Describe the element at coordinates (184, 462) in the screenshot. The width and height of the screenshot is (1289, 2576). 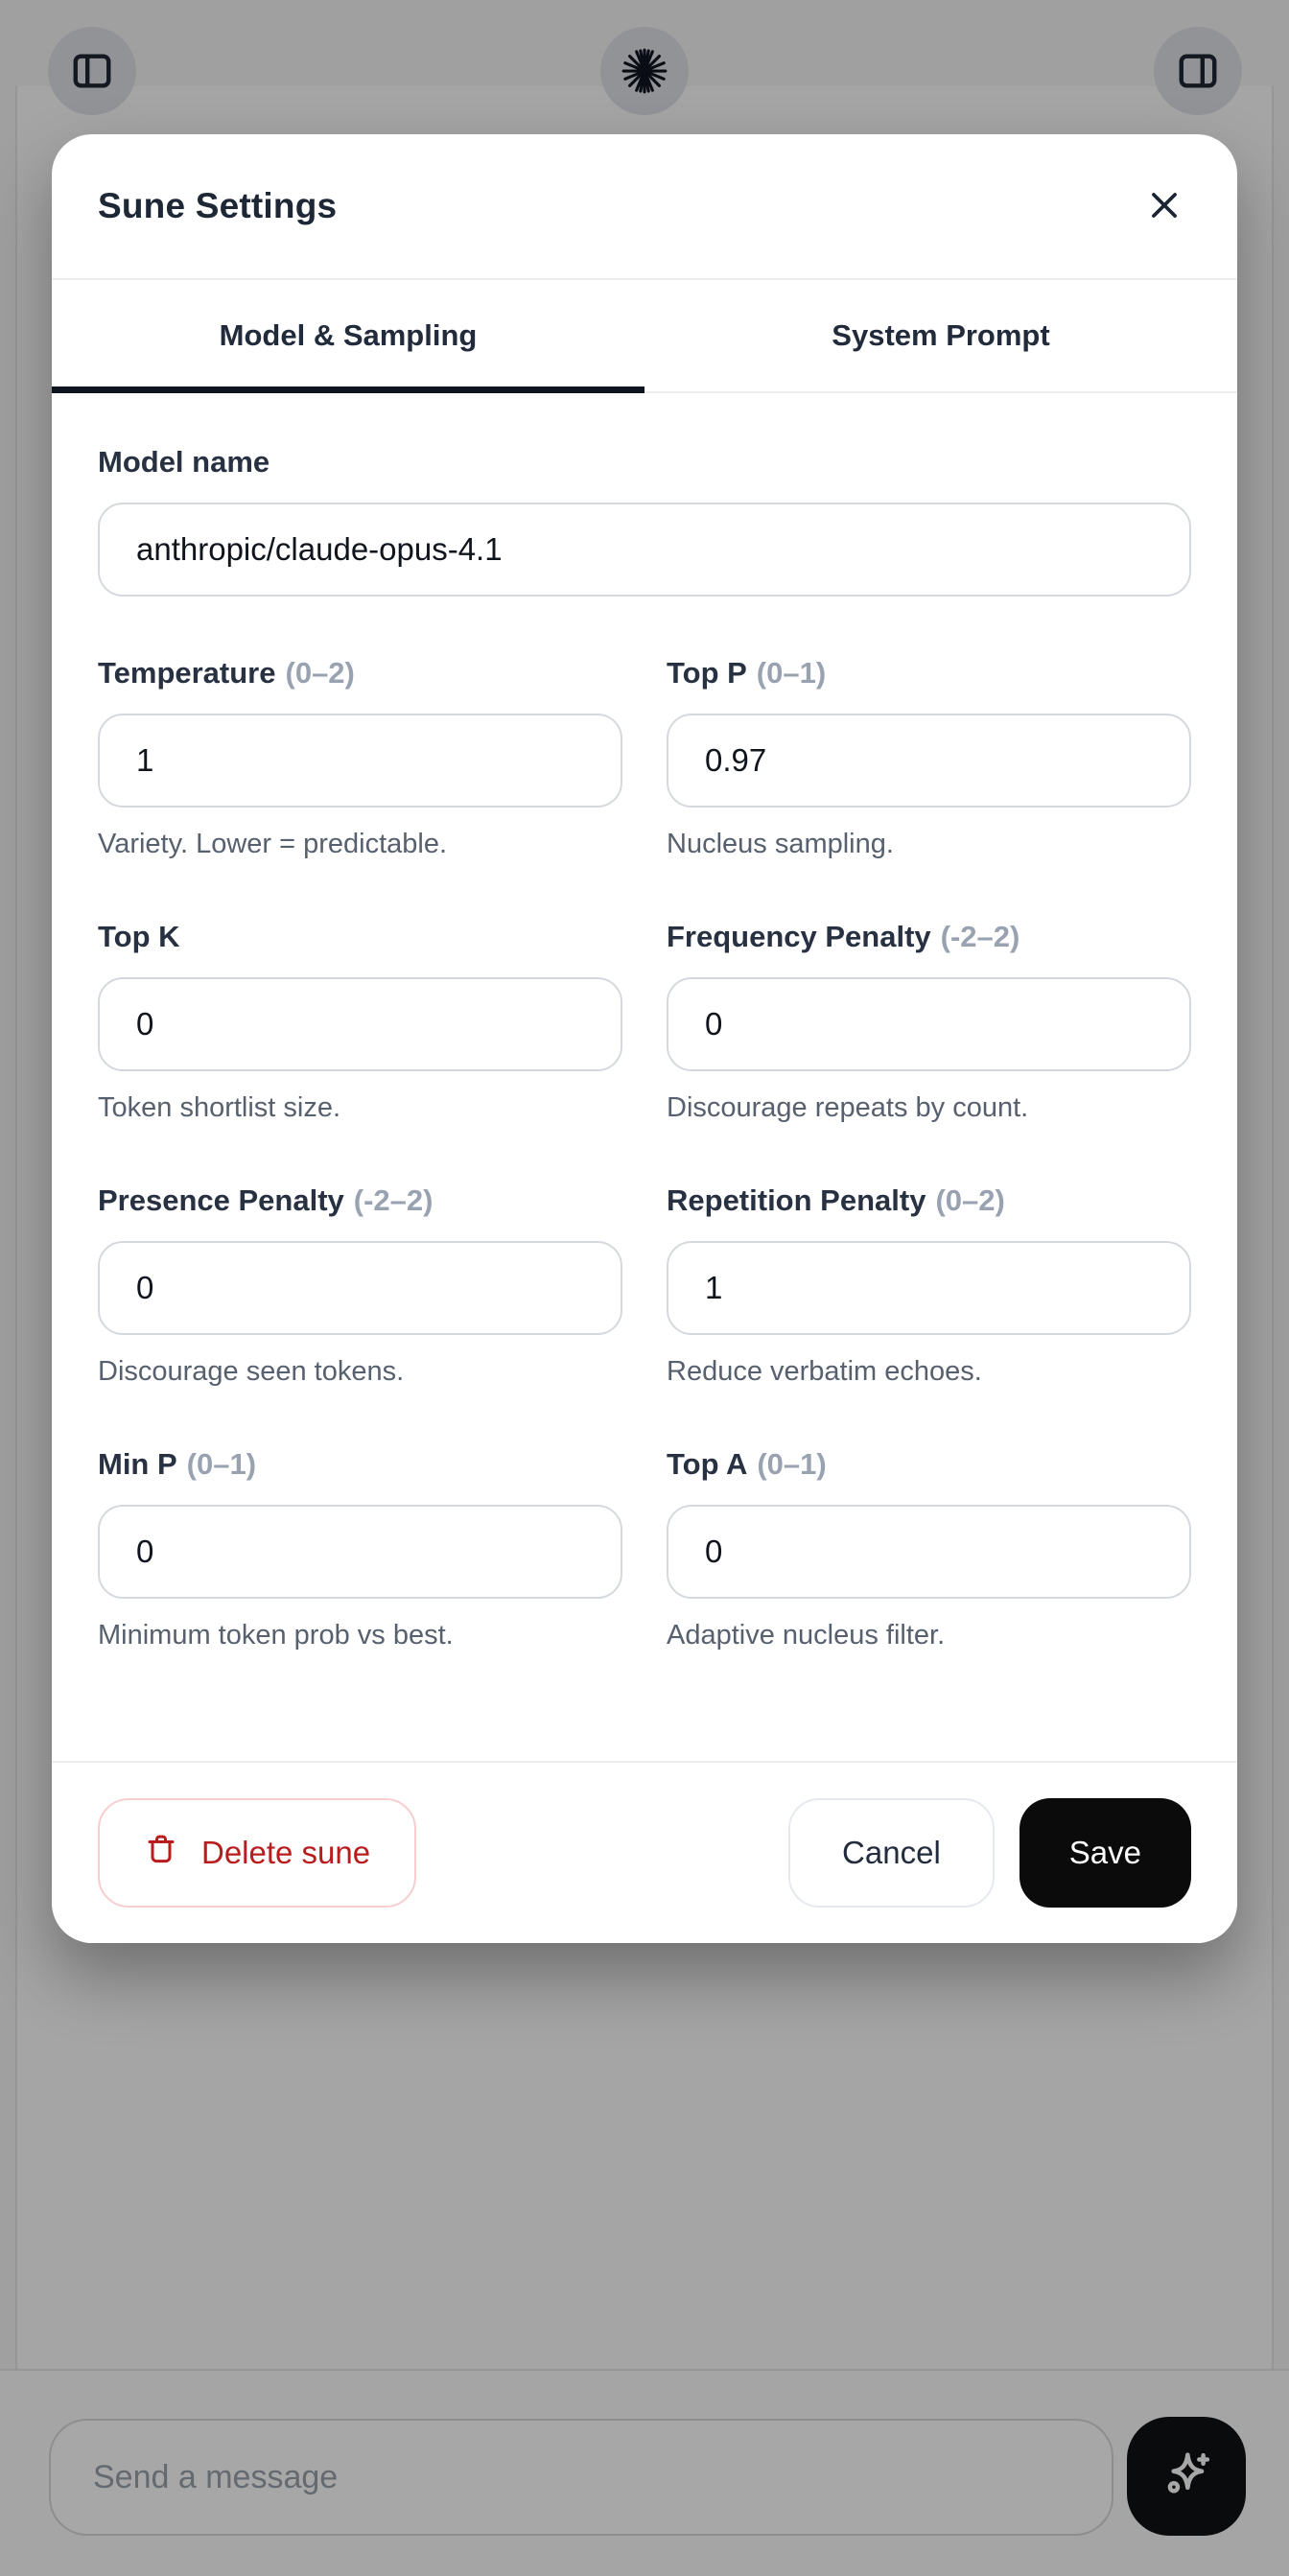
I see `model-name-label: Model name` at that location.